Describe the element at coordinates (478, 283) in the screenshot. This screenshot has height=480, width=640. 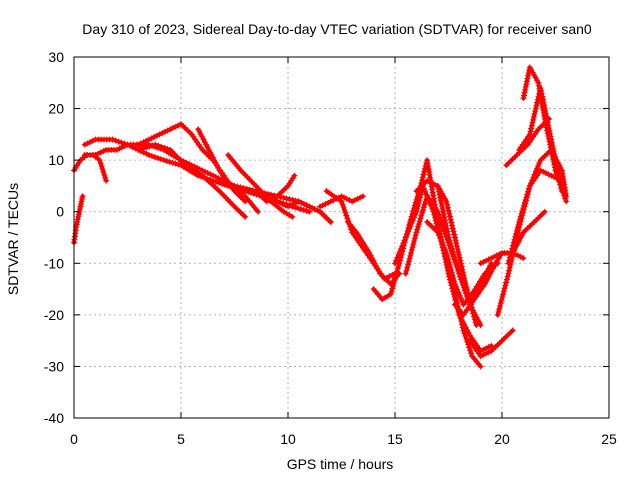
I see `series-sat-u` at that location.